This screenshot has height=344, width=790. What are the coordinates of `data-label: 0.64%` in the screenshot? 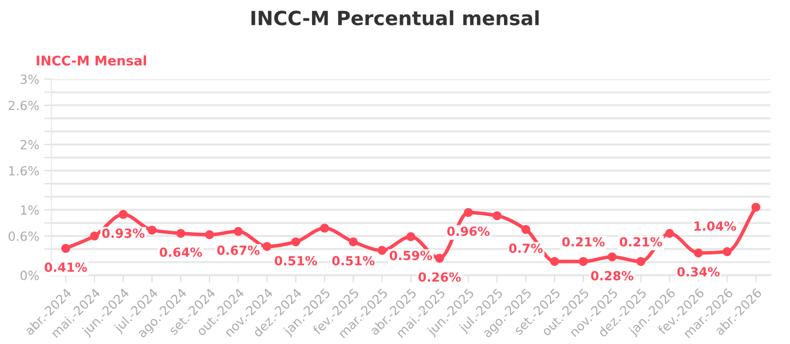 It's located at (181, 252).